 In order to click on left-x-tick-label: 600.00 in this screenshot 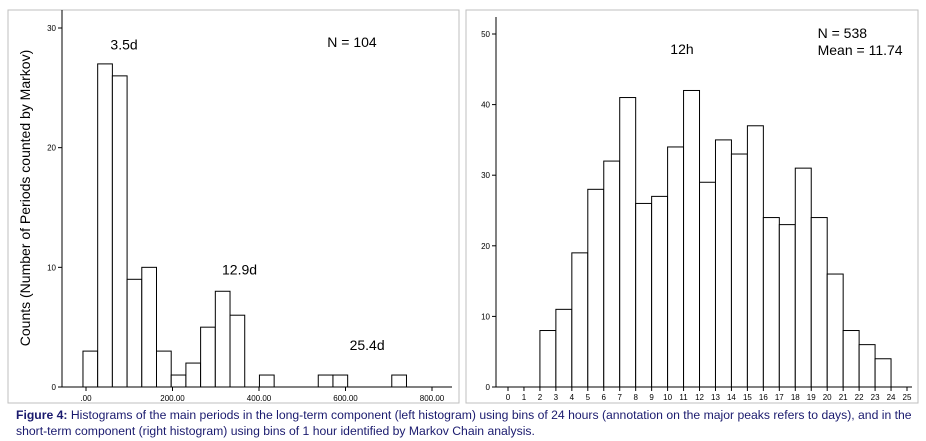, I will do `click(345, 398)`.